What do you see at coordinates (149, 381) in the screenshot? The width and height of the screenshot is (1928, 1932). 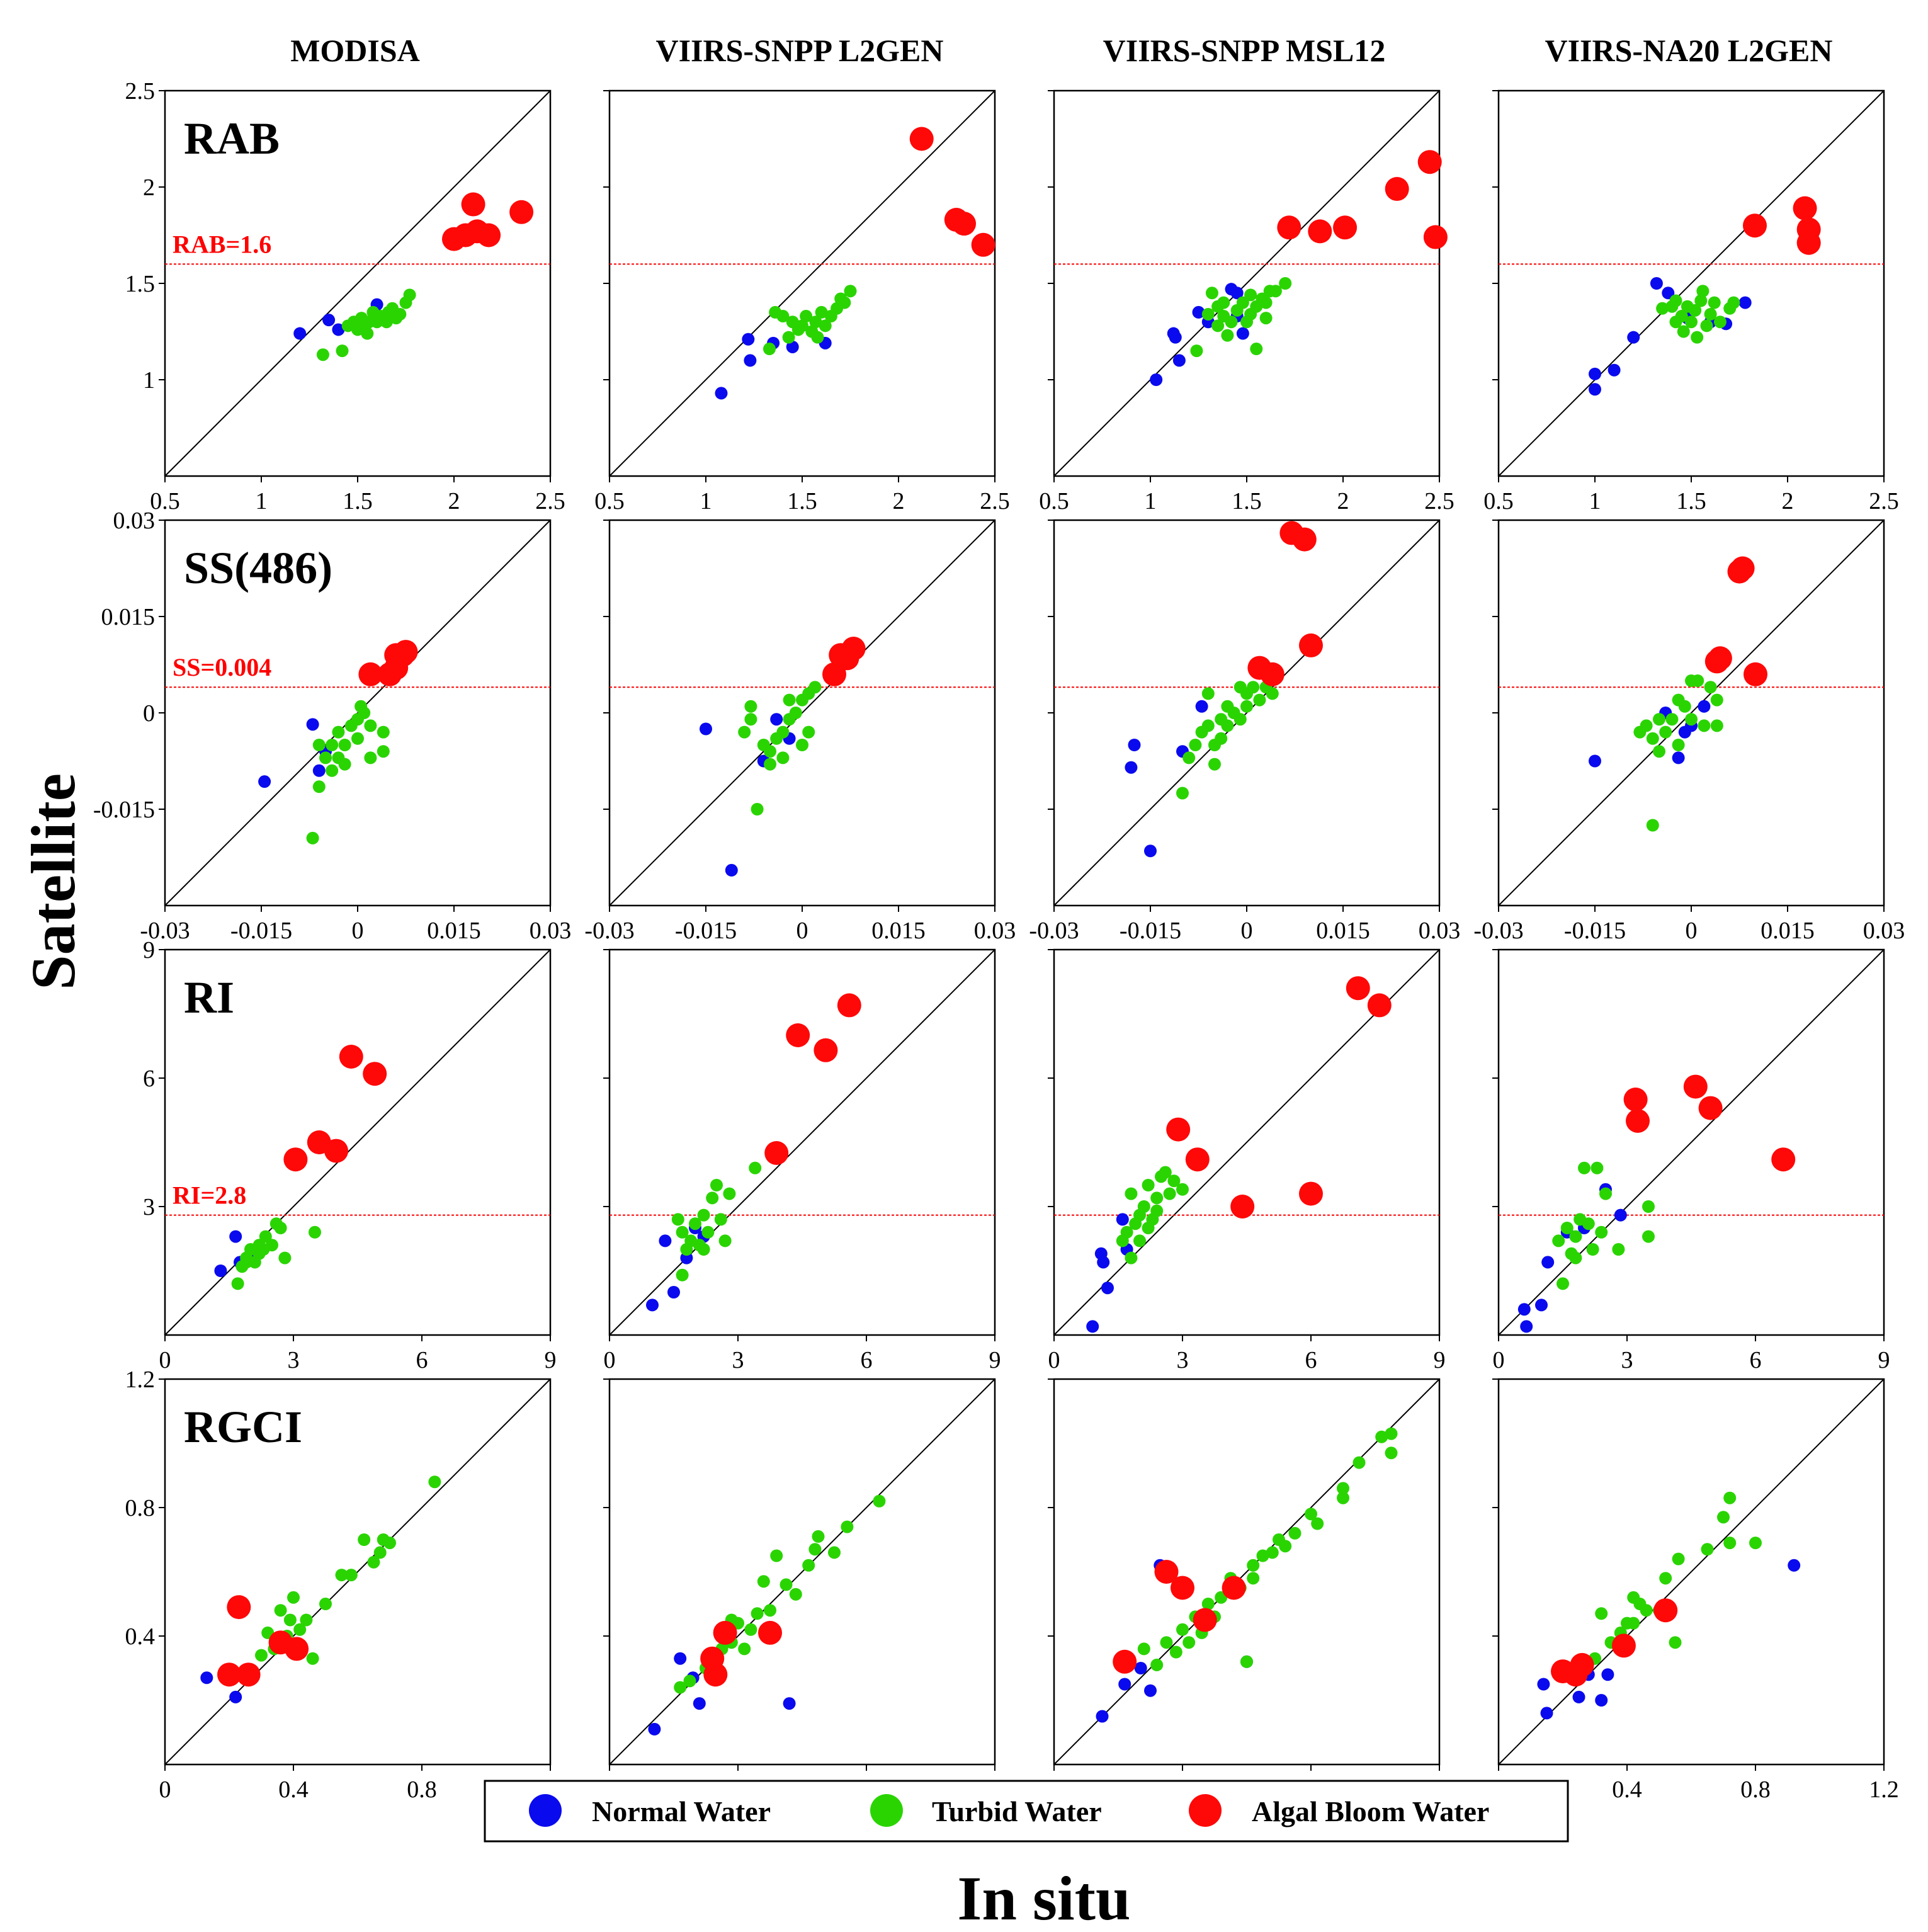 I see `y-tick-label: 1` at bounding box center [149, 381].